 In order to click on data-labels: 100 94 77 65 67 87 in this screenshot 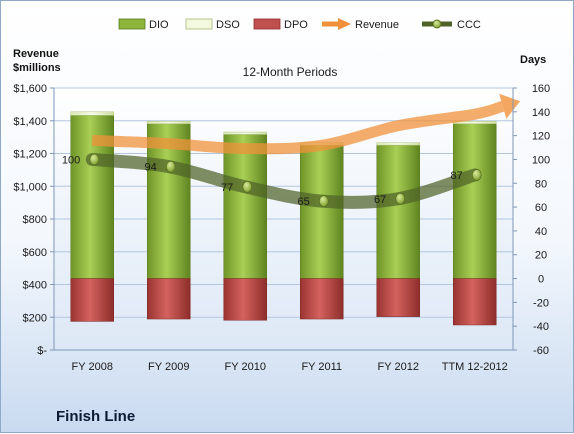, I will do `click(262, 181)`.